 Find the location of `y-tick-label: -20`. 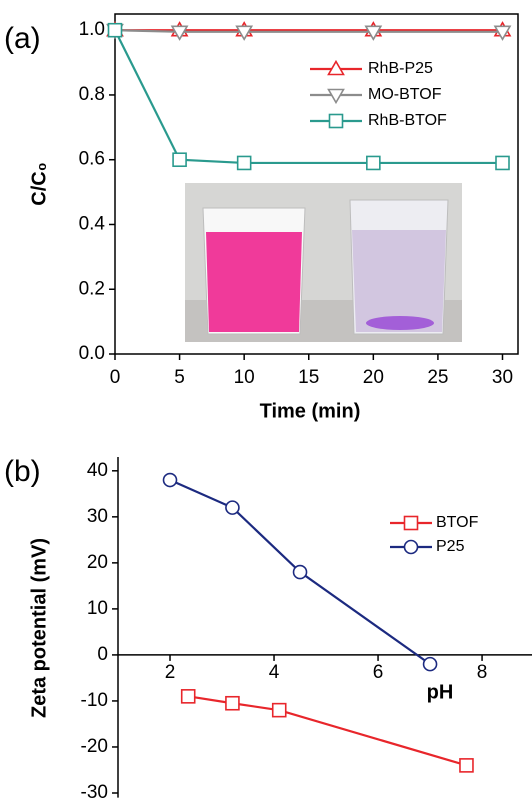

y-tick-label: -20 is located at coordinates (94, 746).